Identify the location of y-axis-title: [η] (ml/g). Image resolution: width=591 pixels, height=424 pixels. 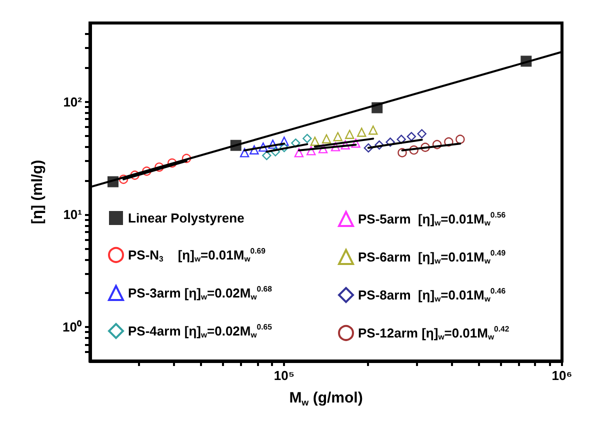
(37, 192).